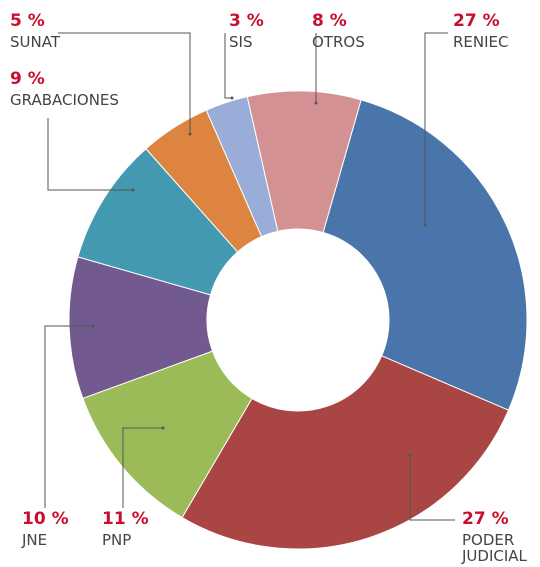 This screenshot has height=567, width=540. I want to click on category-label: GRABACIONES, so click(64, 99).